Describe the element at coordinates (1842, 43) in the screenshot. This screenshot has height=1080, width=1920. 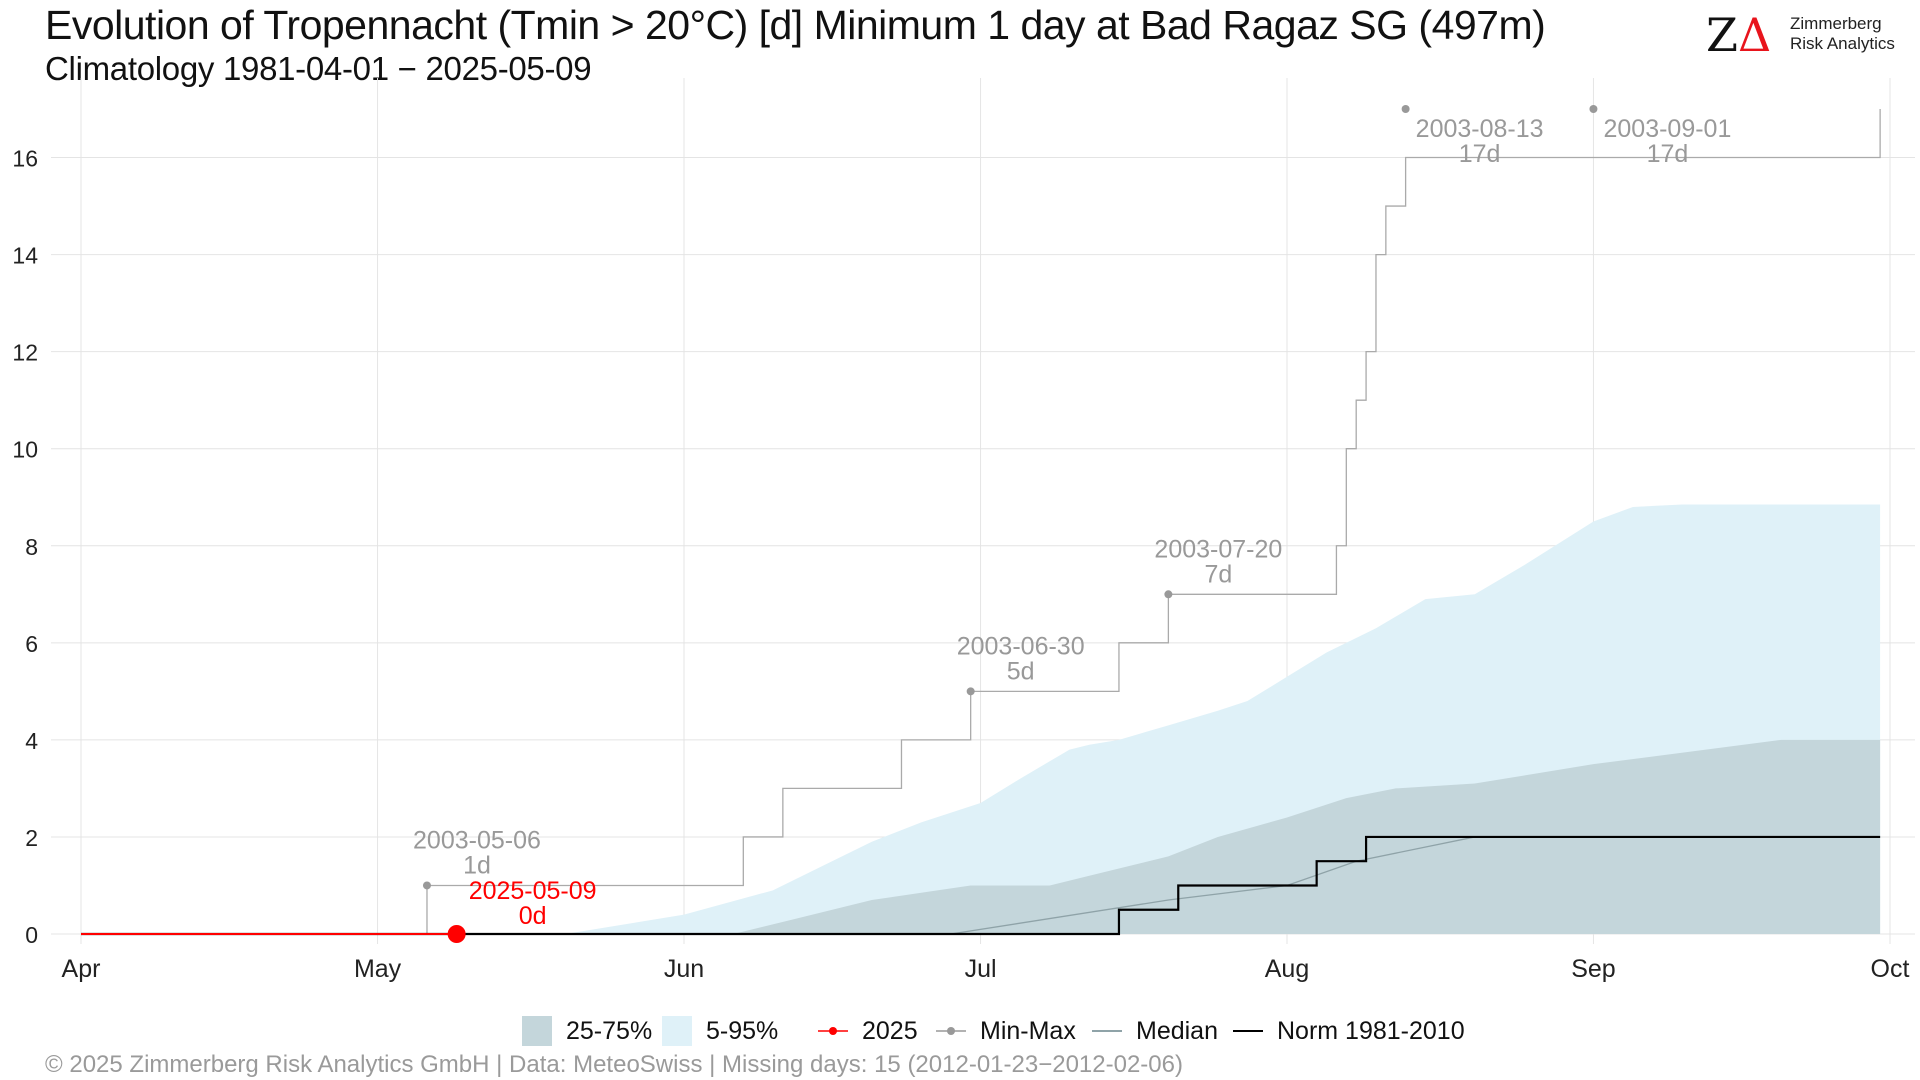
I see `logo-line-2: Risk Analytics` at that location.